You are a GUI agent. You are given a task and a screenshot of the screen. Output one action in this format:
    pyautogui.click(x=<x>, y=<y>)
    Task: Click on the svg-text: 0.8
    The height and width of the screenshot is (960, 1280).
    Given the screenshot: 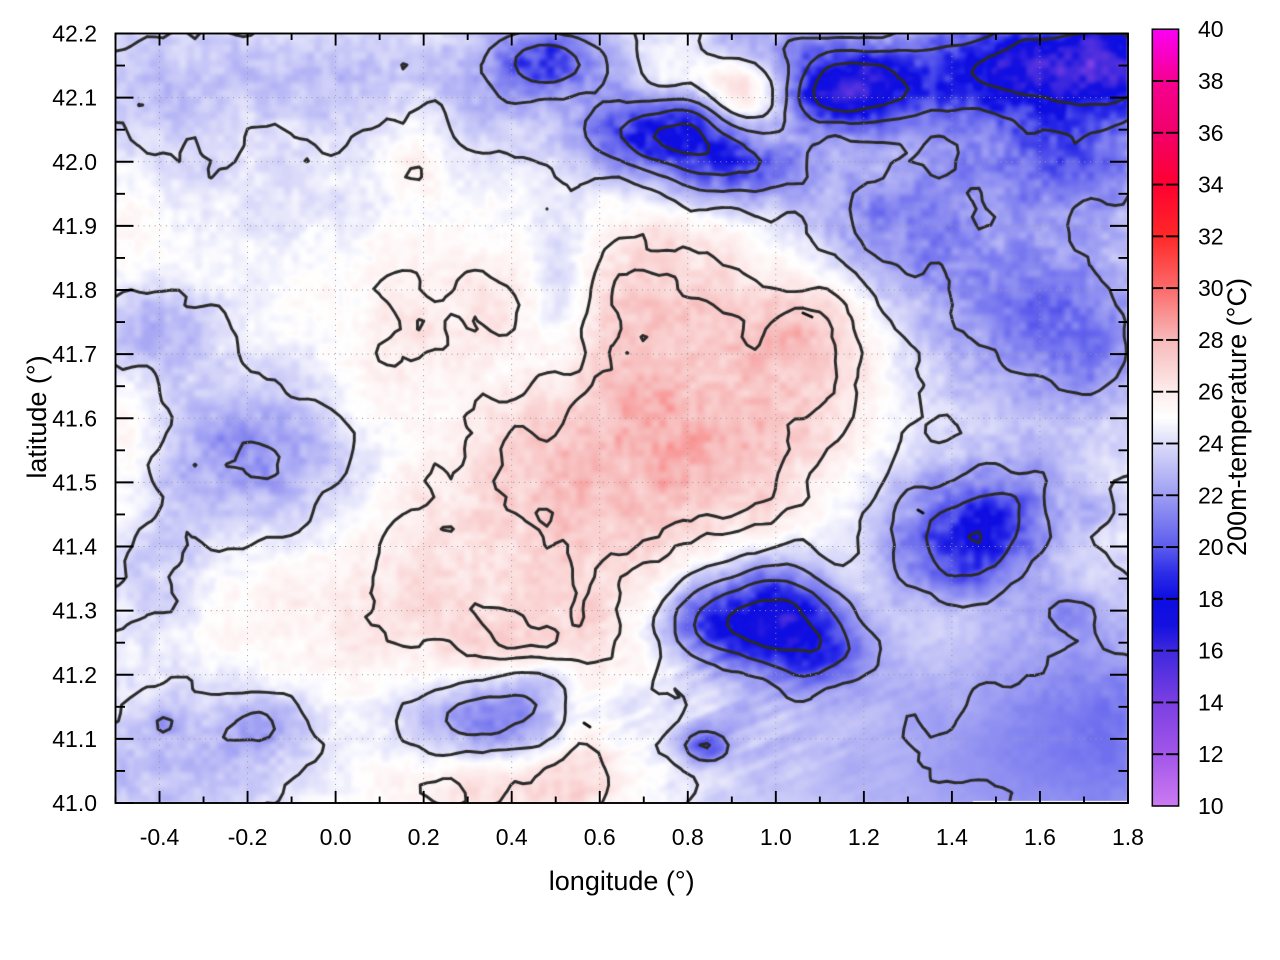 What is the action you would take?
    pyautogui.click(x=688, y=837)
    